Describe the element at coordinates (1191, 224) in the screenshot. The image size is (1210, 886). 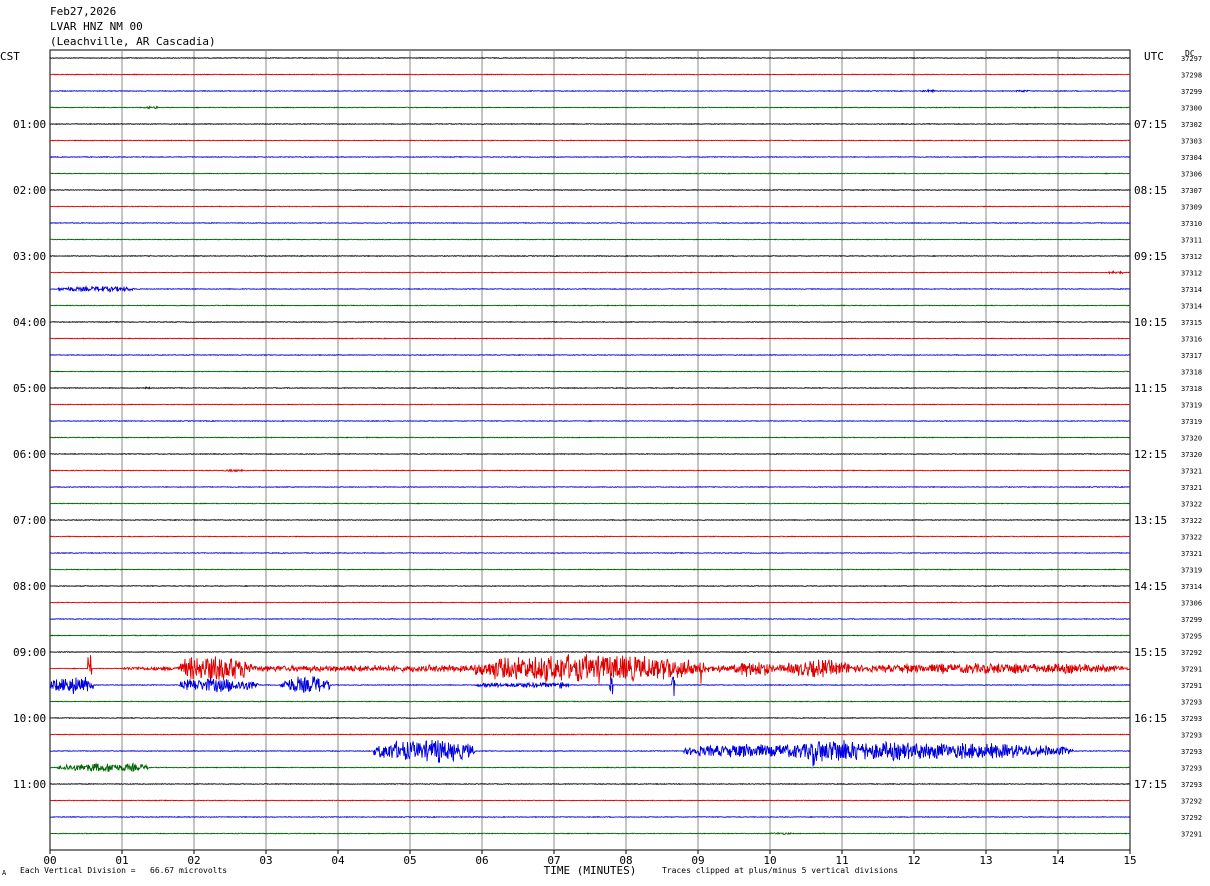
I see `dc-offset-label: 37310` at that location.